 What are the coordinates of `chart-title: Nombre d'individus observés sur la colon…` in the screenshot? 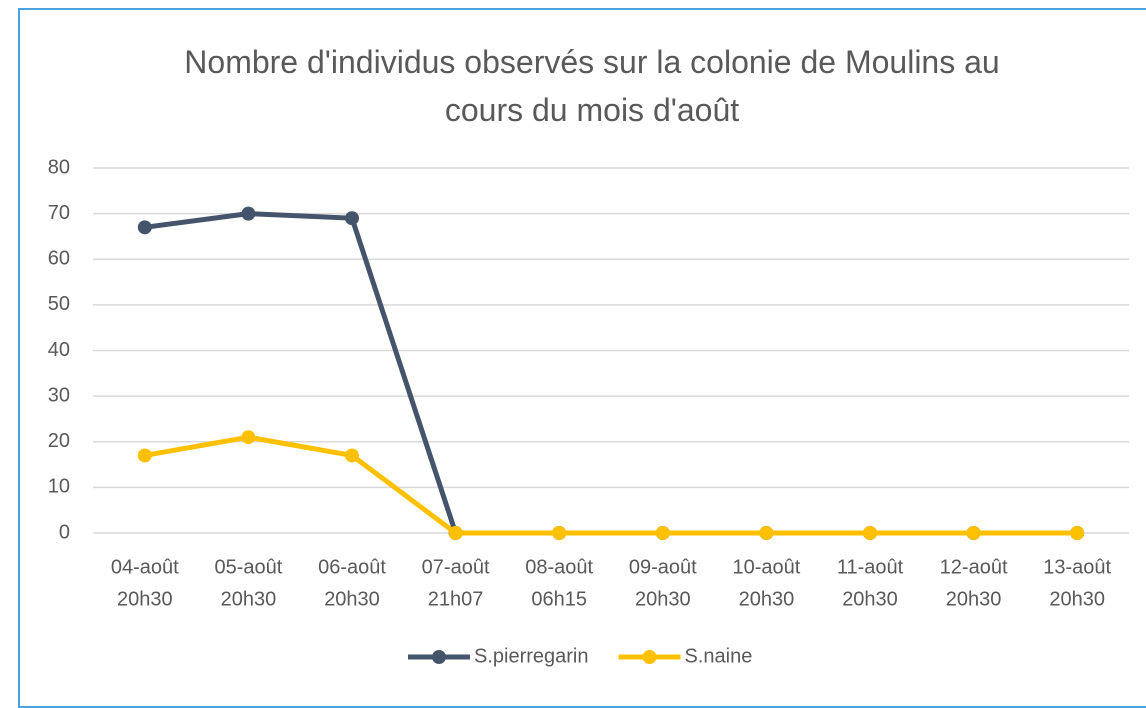 It's located at (592, 86).